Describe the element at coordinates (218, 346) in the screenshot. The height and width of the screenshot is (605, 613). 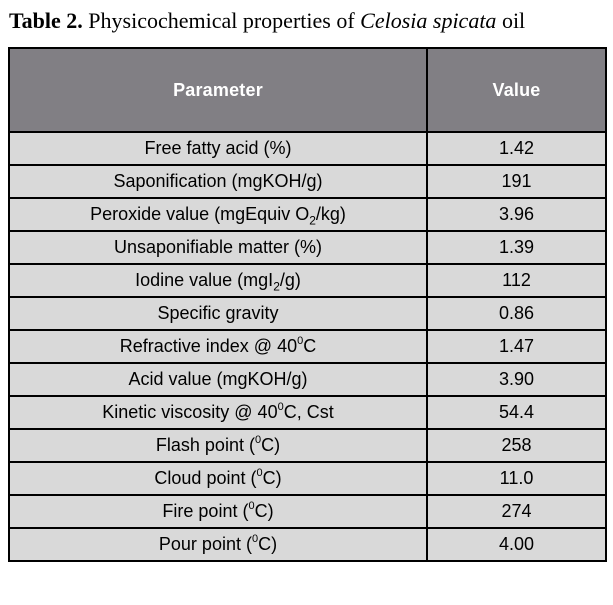
I see `parameter-cell: Refractive index @ 400C` at that location.